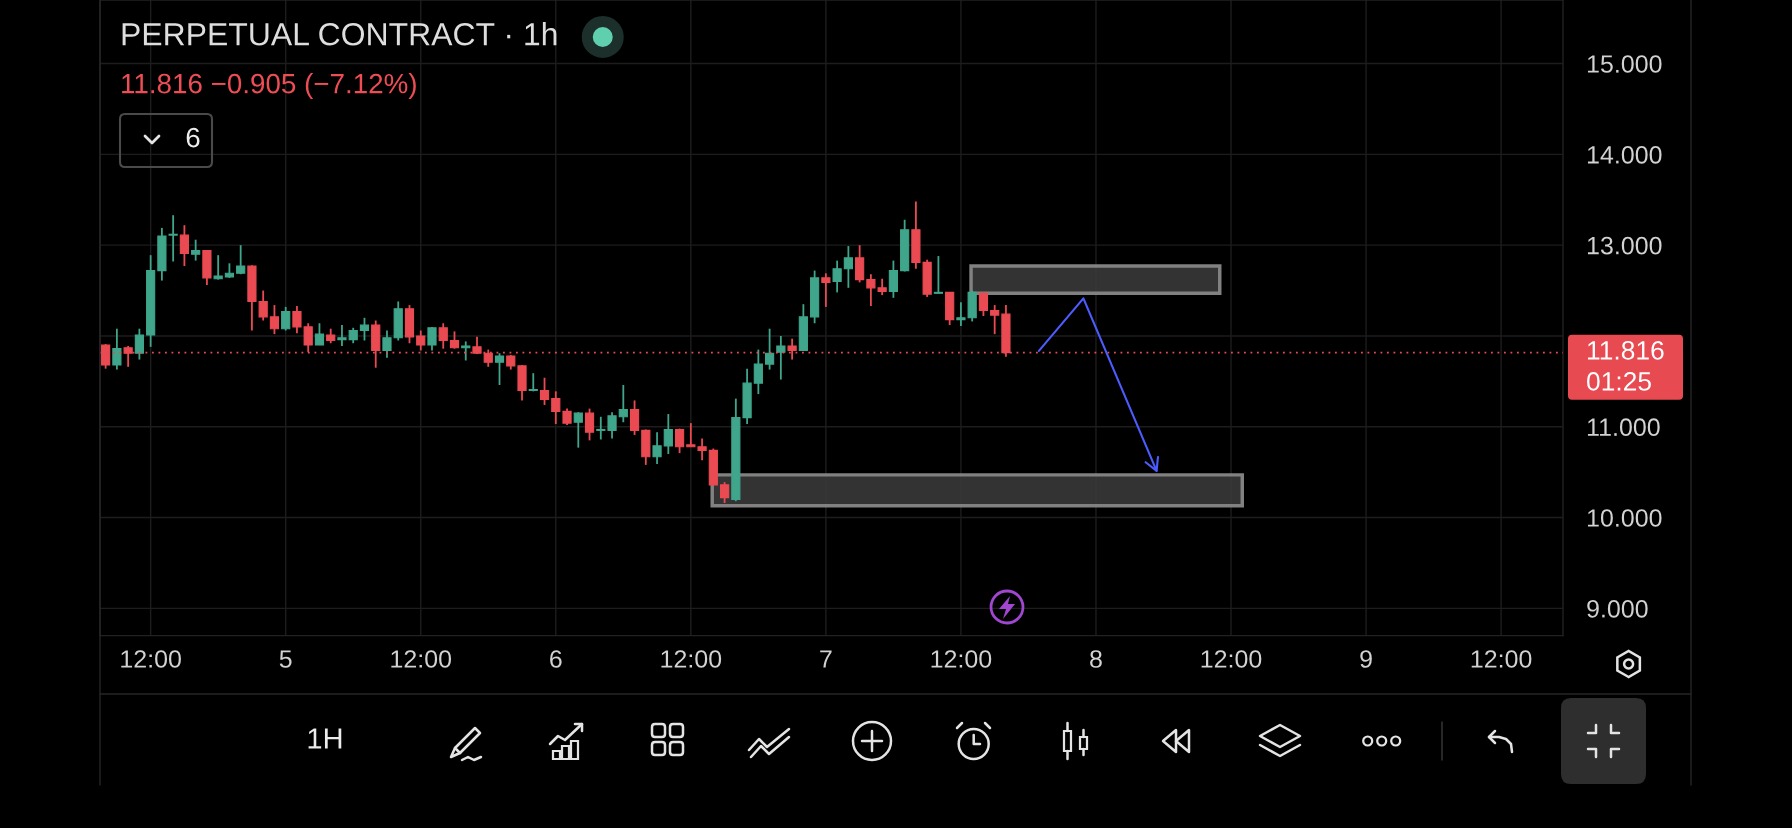  What do you see at coordinates (556, 659) in the screenshot?
I see `x-tick-label: 6` at bounding box center [556, 659].